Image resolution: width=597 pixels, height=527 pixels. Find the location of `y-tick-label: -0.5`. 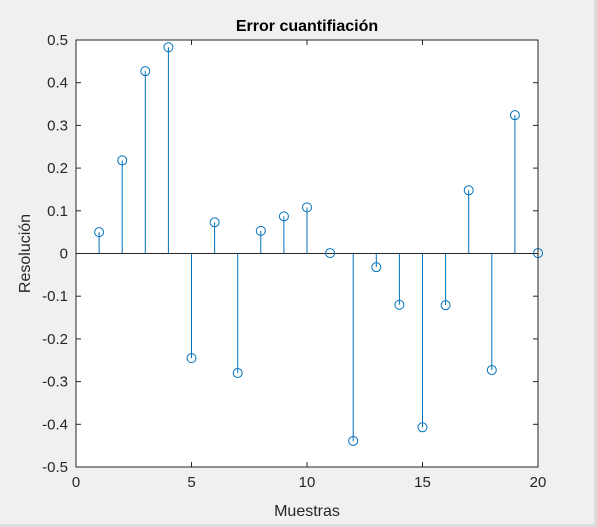

y-tick-label: -0.5 is located at coordinates (55, 467).